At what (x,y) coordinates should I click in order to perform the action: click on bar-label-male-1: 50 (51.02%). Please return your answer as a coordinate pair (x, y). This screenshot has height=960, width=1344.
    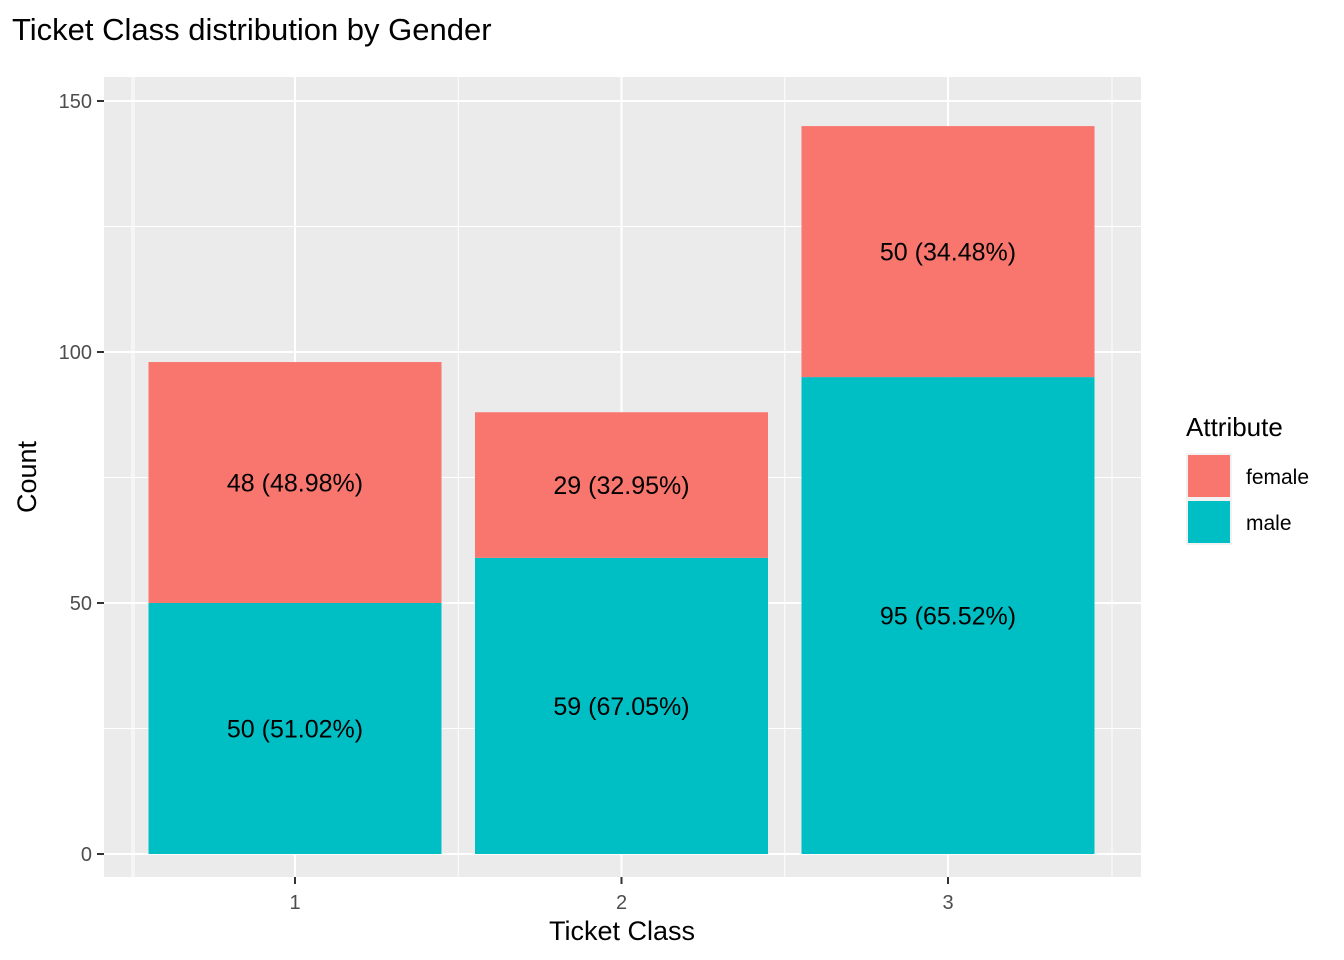
    Looking at the image, I should click on (295, 730).